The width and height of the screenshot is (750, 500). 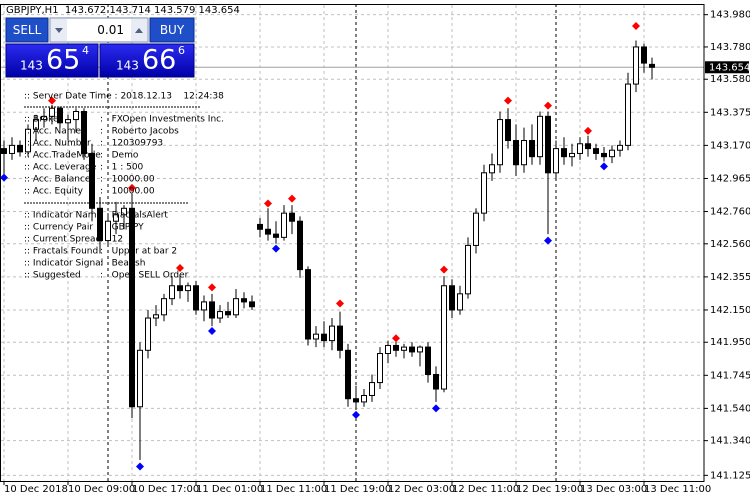 What do you see at coordinates (62, 156) in the screenshot?
I see `info-label: :: Acc.TradeMode` at bounding box center [62, 156].